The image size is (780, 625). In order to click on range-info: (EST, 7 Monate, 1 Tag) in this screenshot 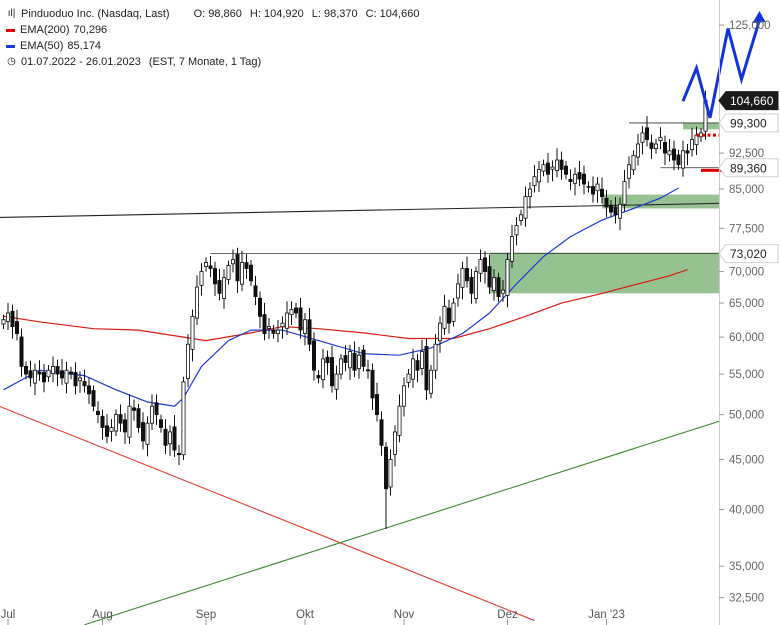, I will do `click(205, 62)`.